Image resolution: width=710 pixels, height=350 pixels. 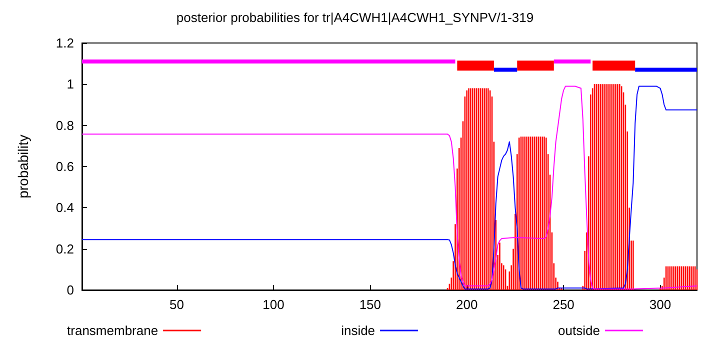 What do you see at coordinates (65, 166) in the screenshot?
I see `y-tick-label: 0.6` at bounding box center [65, 166].